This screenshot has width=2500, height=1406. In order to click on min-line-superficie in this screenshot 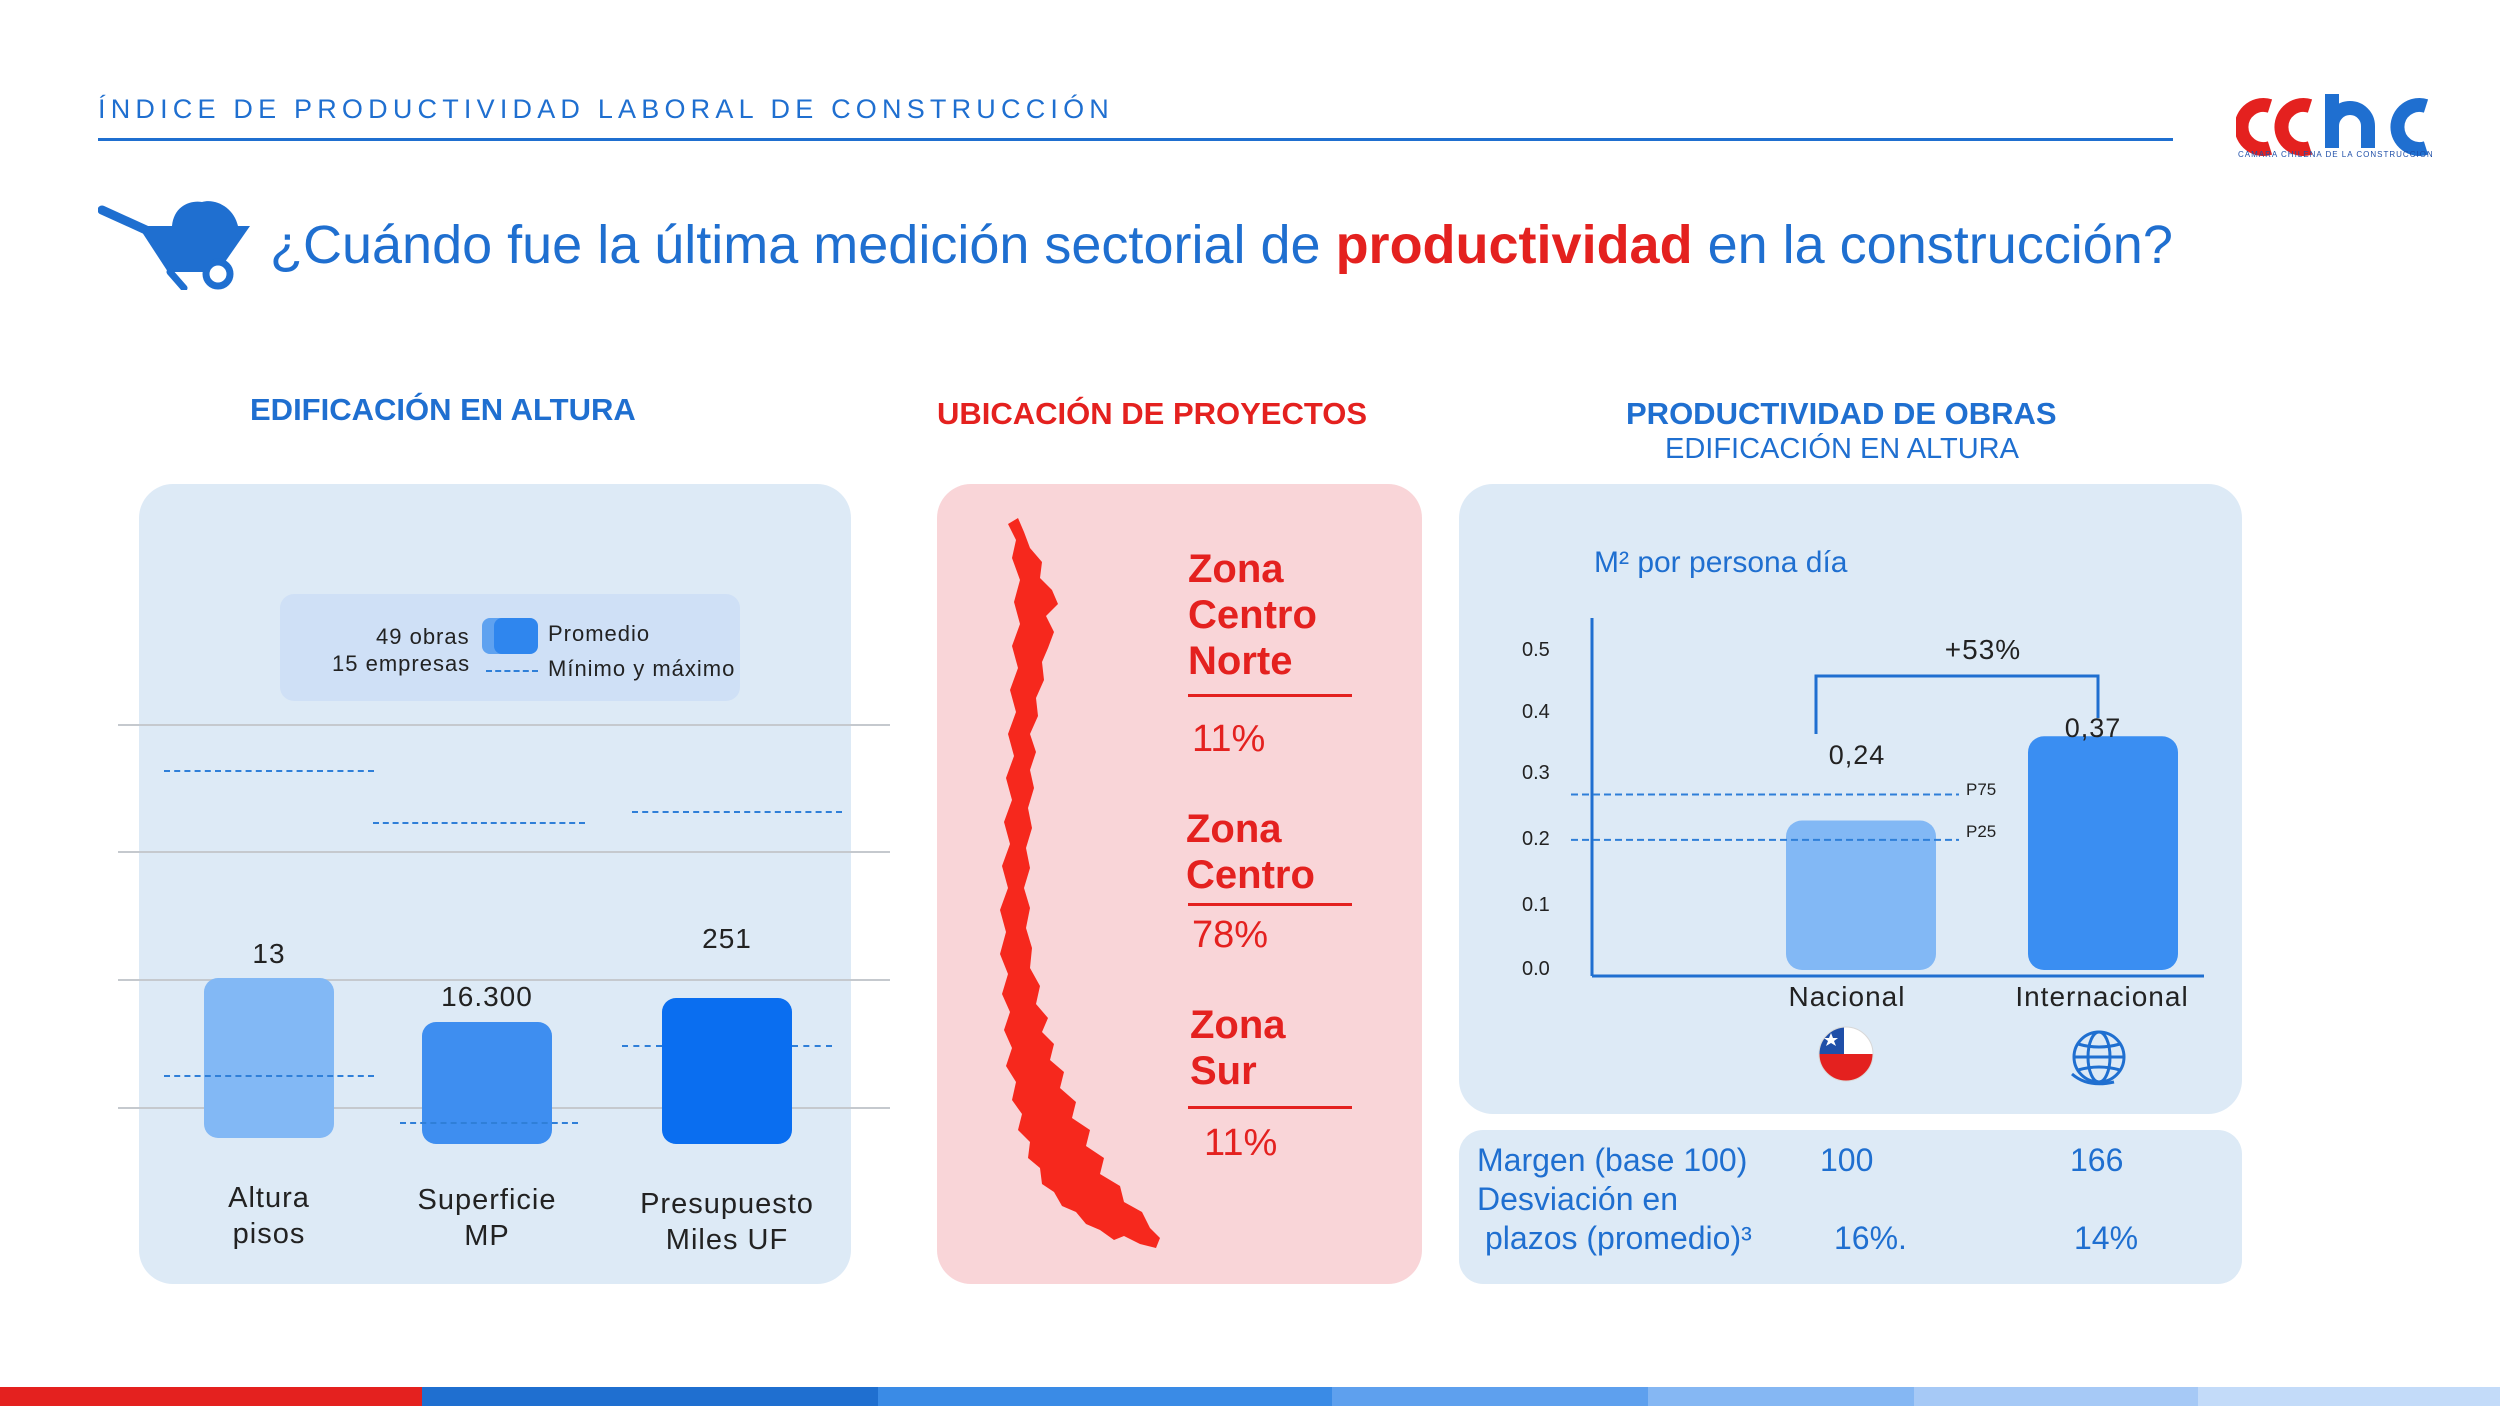, I will do `click(489, 1123)`.